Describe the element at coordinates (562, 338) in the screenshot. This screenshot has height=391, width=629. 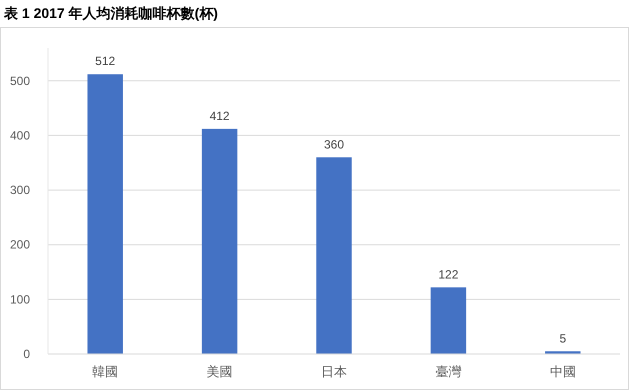
I see `data-label: 5` at that location.